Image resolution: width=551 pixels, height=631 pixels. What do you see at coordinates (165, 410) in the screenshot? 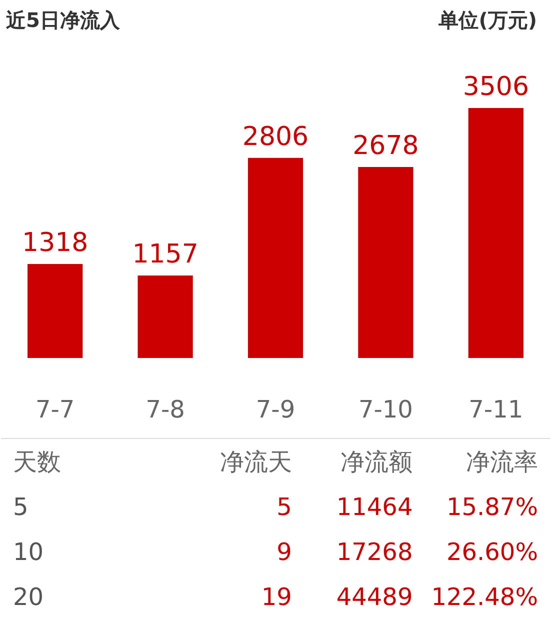
I see `x-tick-label: 7-8` at bounding box center [165, 410].